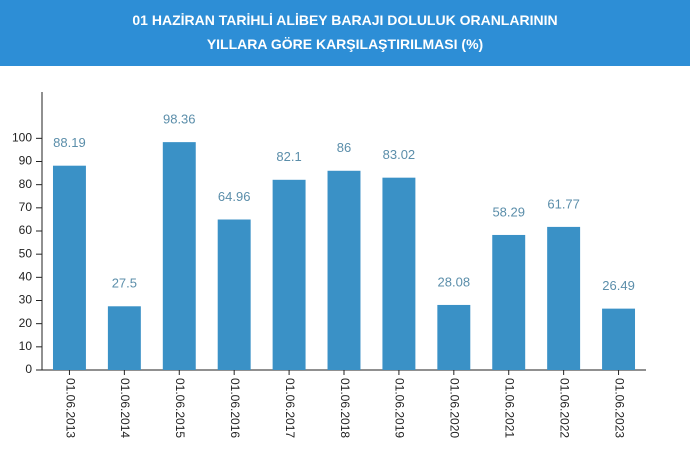  Describe the element at coordinates (180, 408) in the screenshot. I see `x-tick-label: 01.06.2015` at that location.